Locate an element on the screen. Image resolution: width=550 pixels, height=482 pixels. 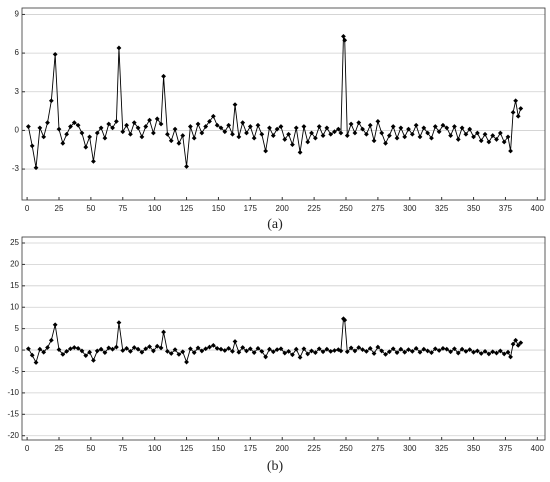
x-tick-label: 175 is located at coordinates (251, 448).